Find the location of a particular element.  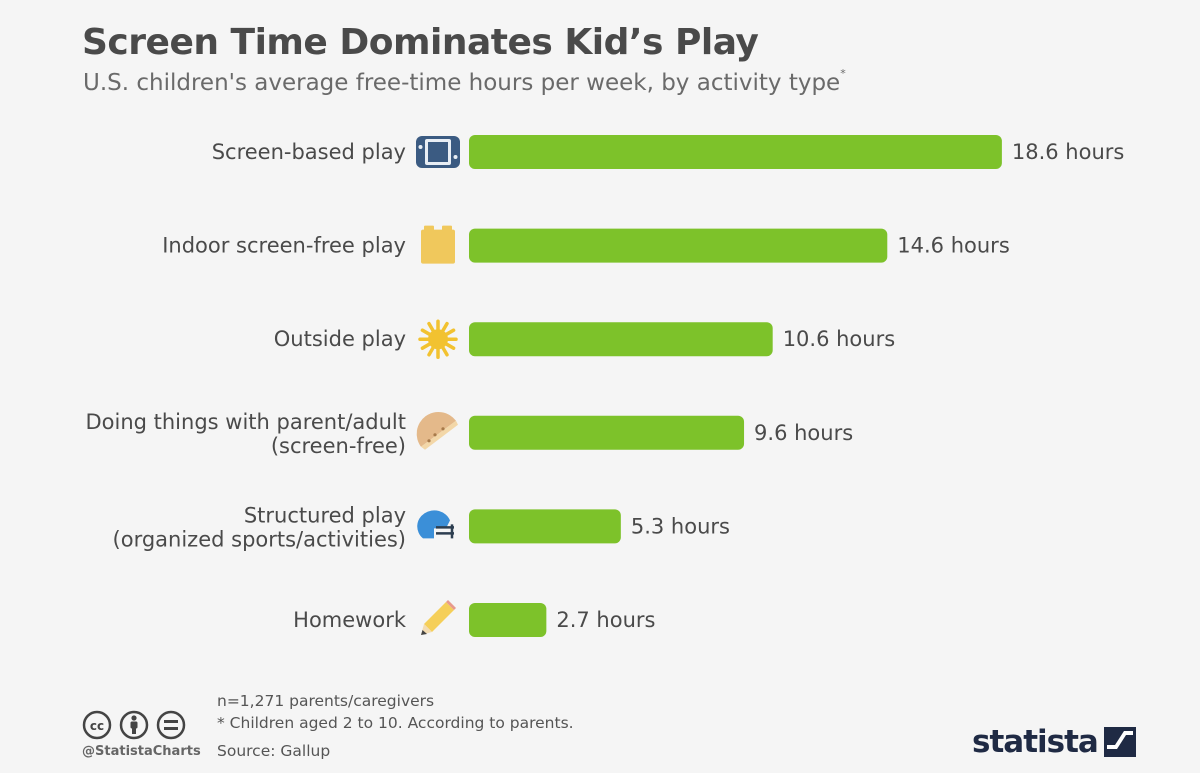

value-label: 18.6 hours is located at coordinates (1068, 152).